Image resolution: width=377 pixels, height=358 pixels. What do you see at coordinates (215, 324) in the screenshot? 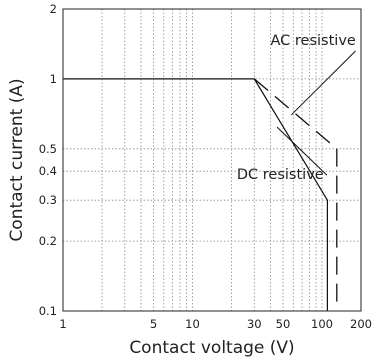
I see `x-tick-labels: 1 5 10 30 50 100 200` at bounding box center [215, 324].